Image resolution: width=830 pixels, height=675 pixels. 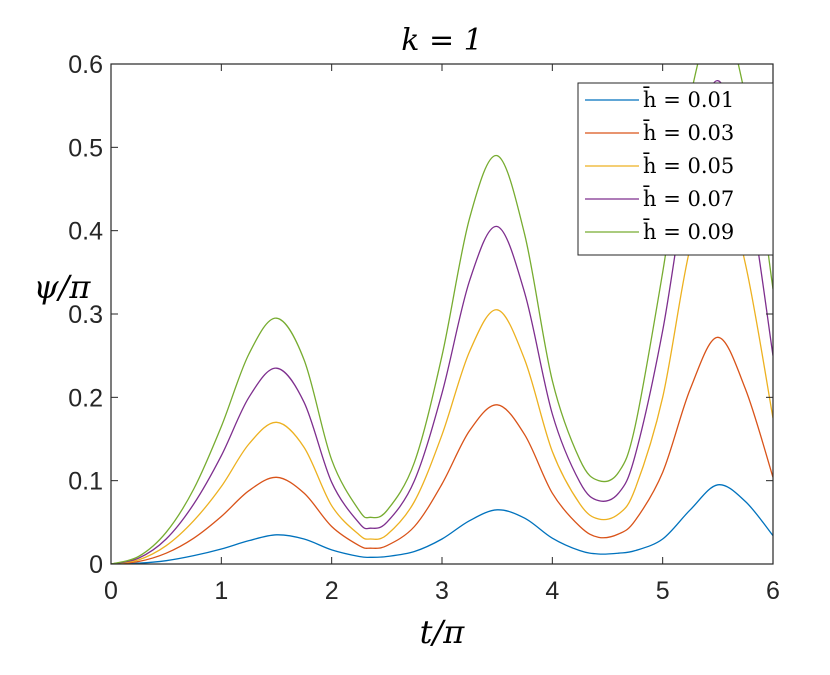 What do you see at coordinates (63, 287) in the screenshot?
I see `y-axis-label: ψ/π` at bounding box center [63, 287].